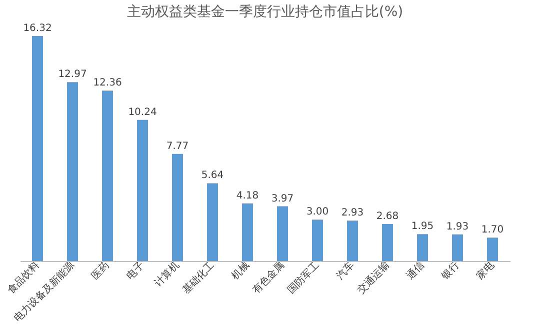 The height and width of the screenshot is (333, 550). What do you see at coordinates (352, 213) in the screenshot?
I see `data-label: 2.93` at bounding box center [352, 213].